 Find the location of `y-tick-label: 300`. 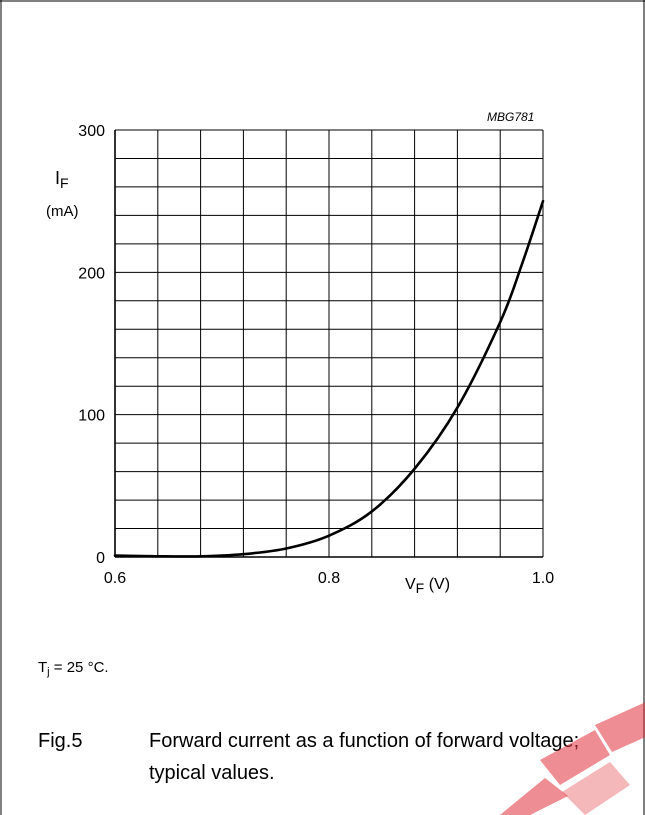

y-tick-label: 300 is located at coordinates (91, 131).